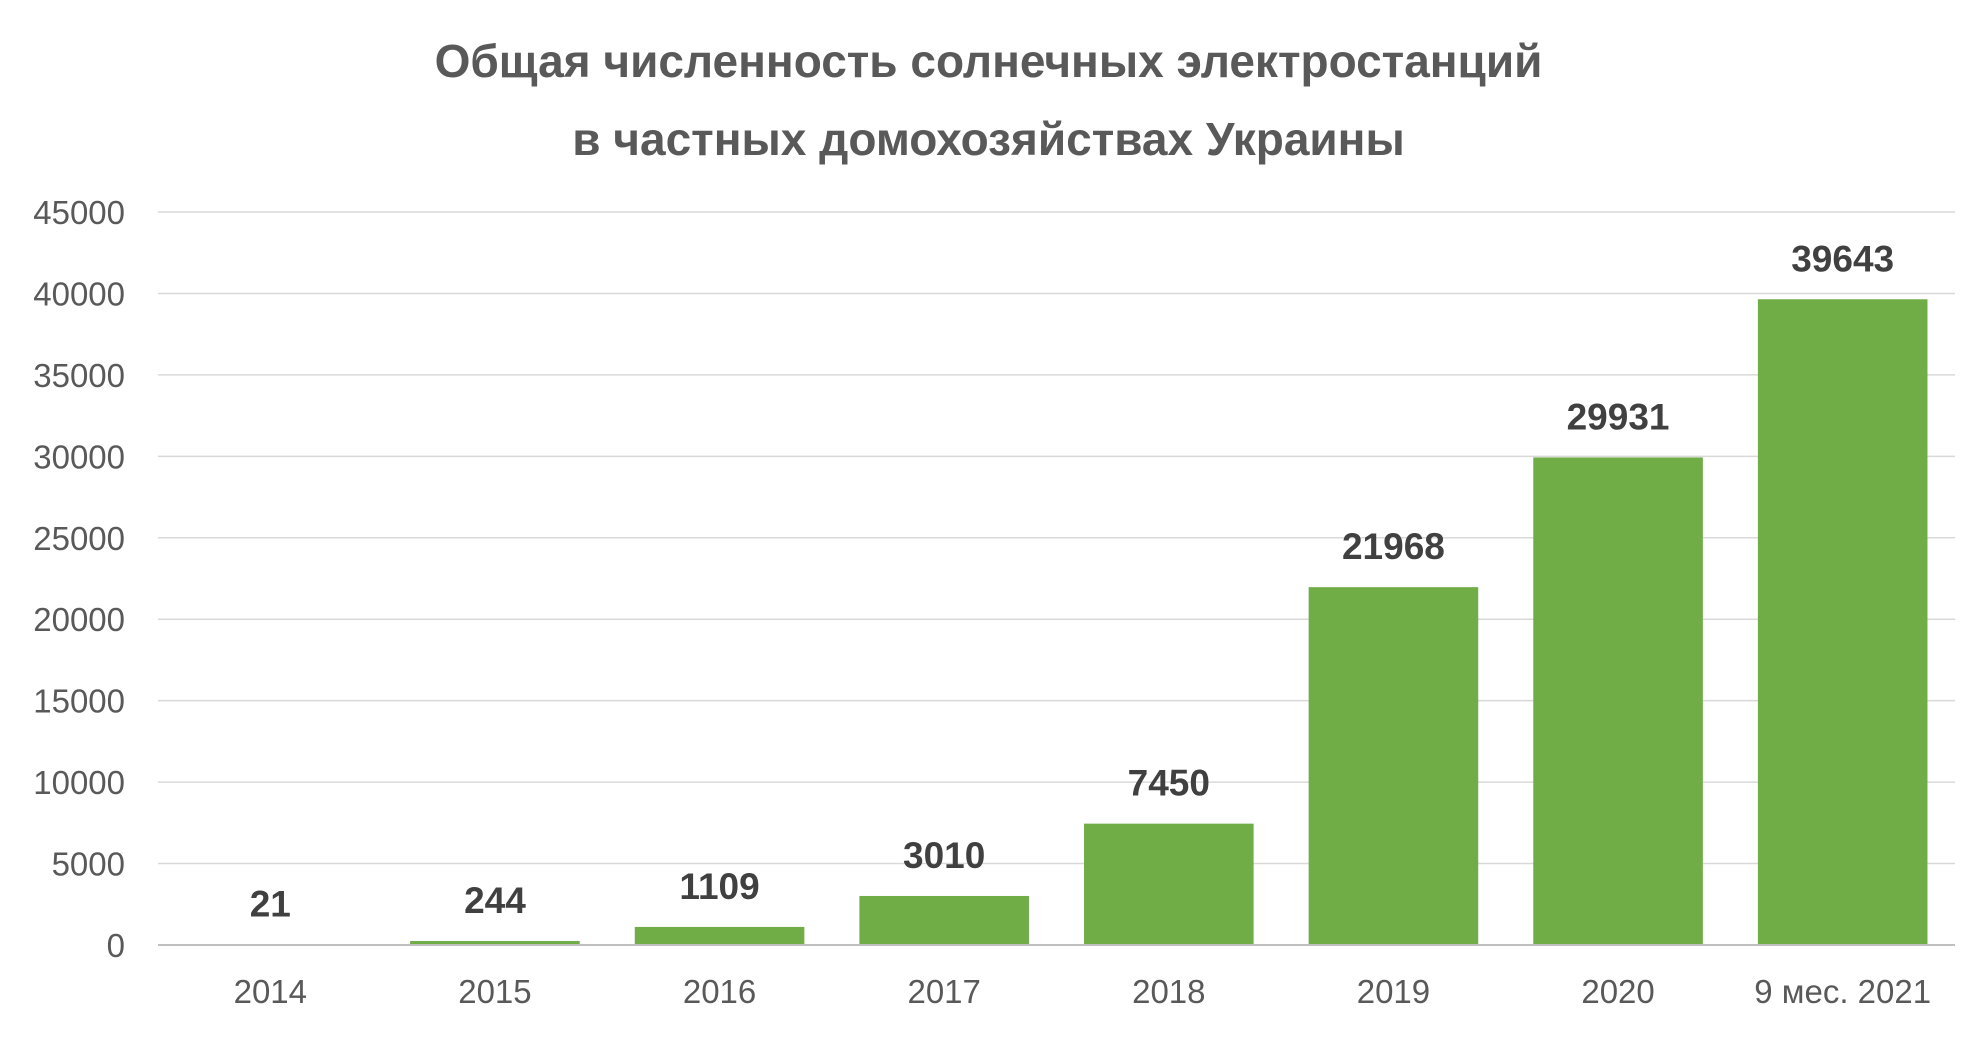 Image resolution: width=1977 pixels, height=1055 pixels. What do you see at coordinates (79, 212) in the screenshot?
I see `y-tick-label: 45000` at bounding box center [79, 212].